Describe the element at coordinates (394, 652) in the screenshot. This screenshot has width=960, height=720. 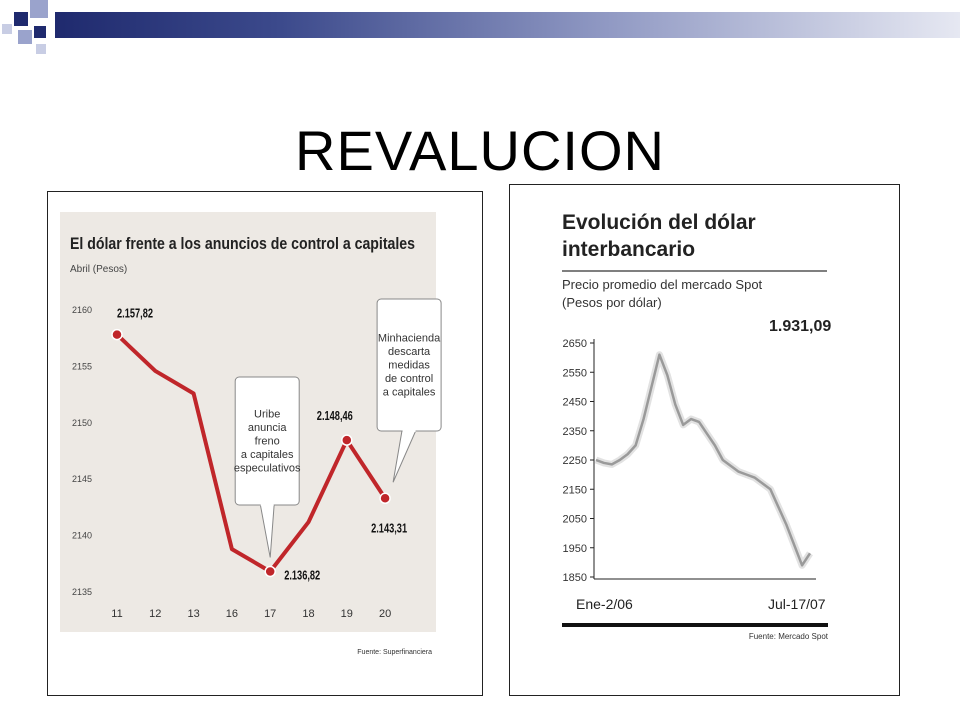
I see `chart-source: Fuente: Superfinanciera` at that location.